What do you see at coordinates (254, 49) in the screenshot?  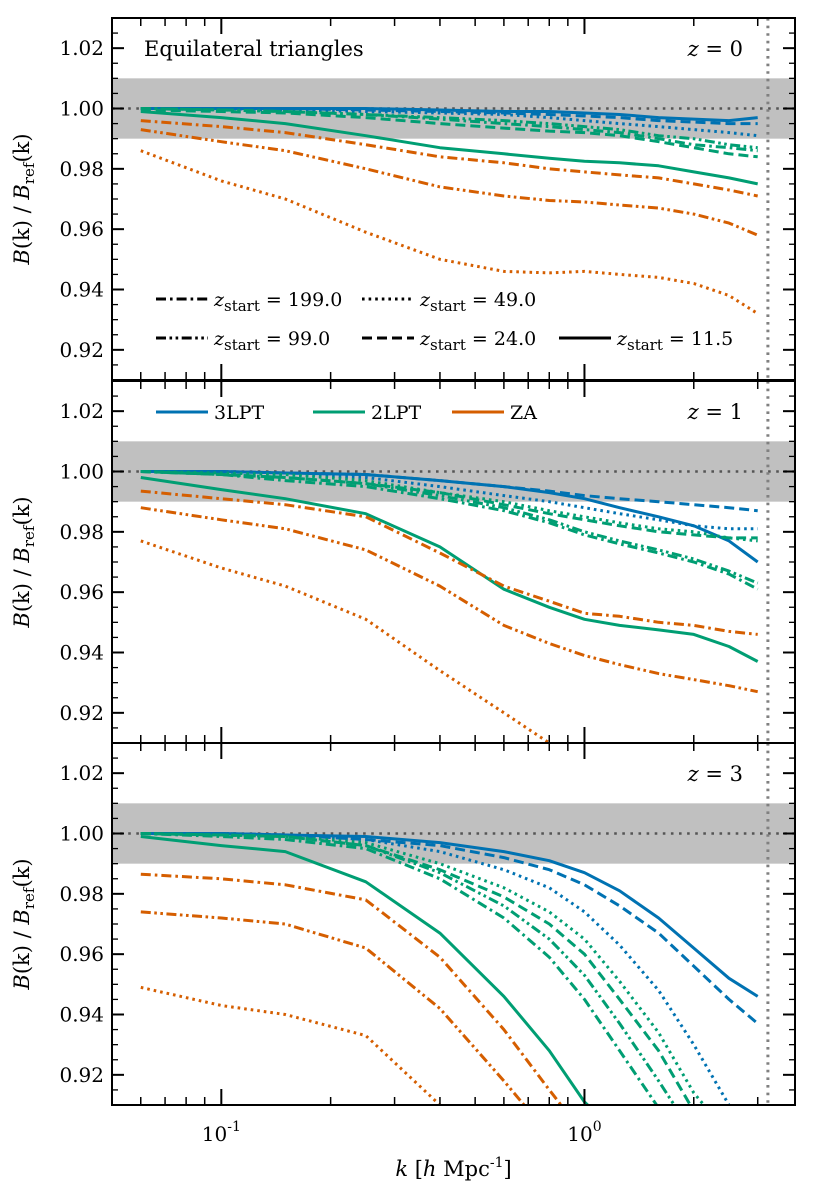 I see `annotation-title: Equilateral triangles` at bounding box center [254, 49].